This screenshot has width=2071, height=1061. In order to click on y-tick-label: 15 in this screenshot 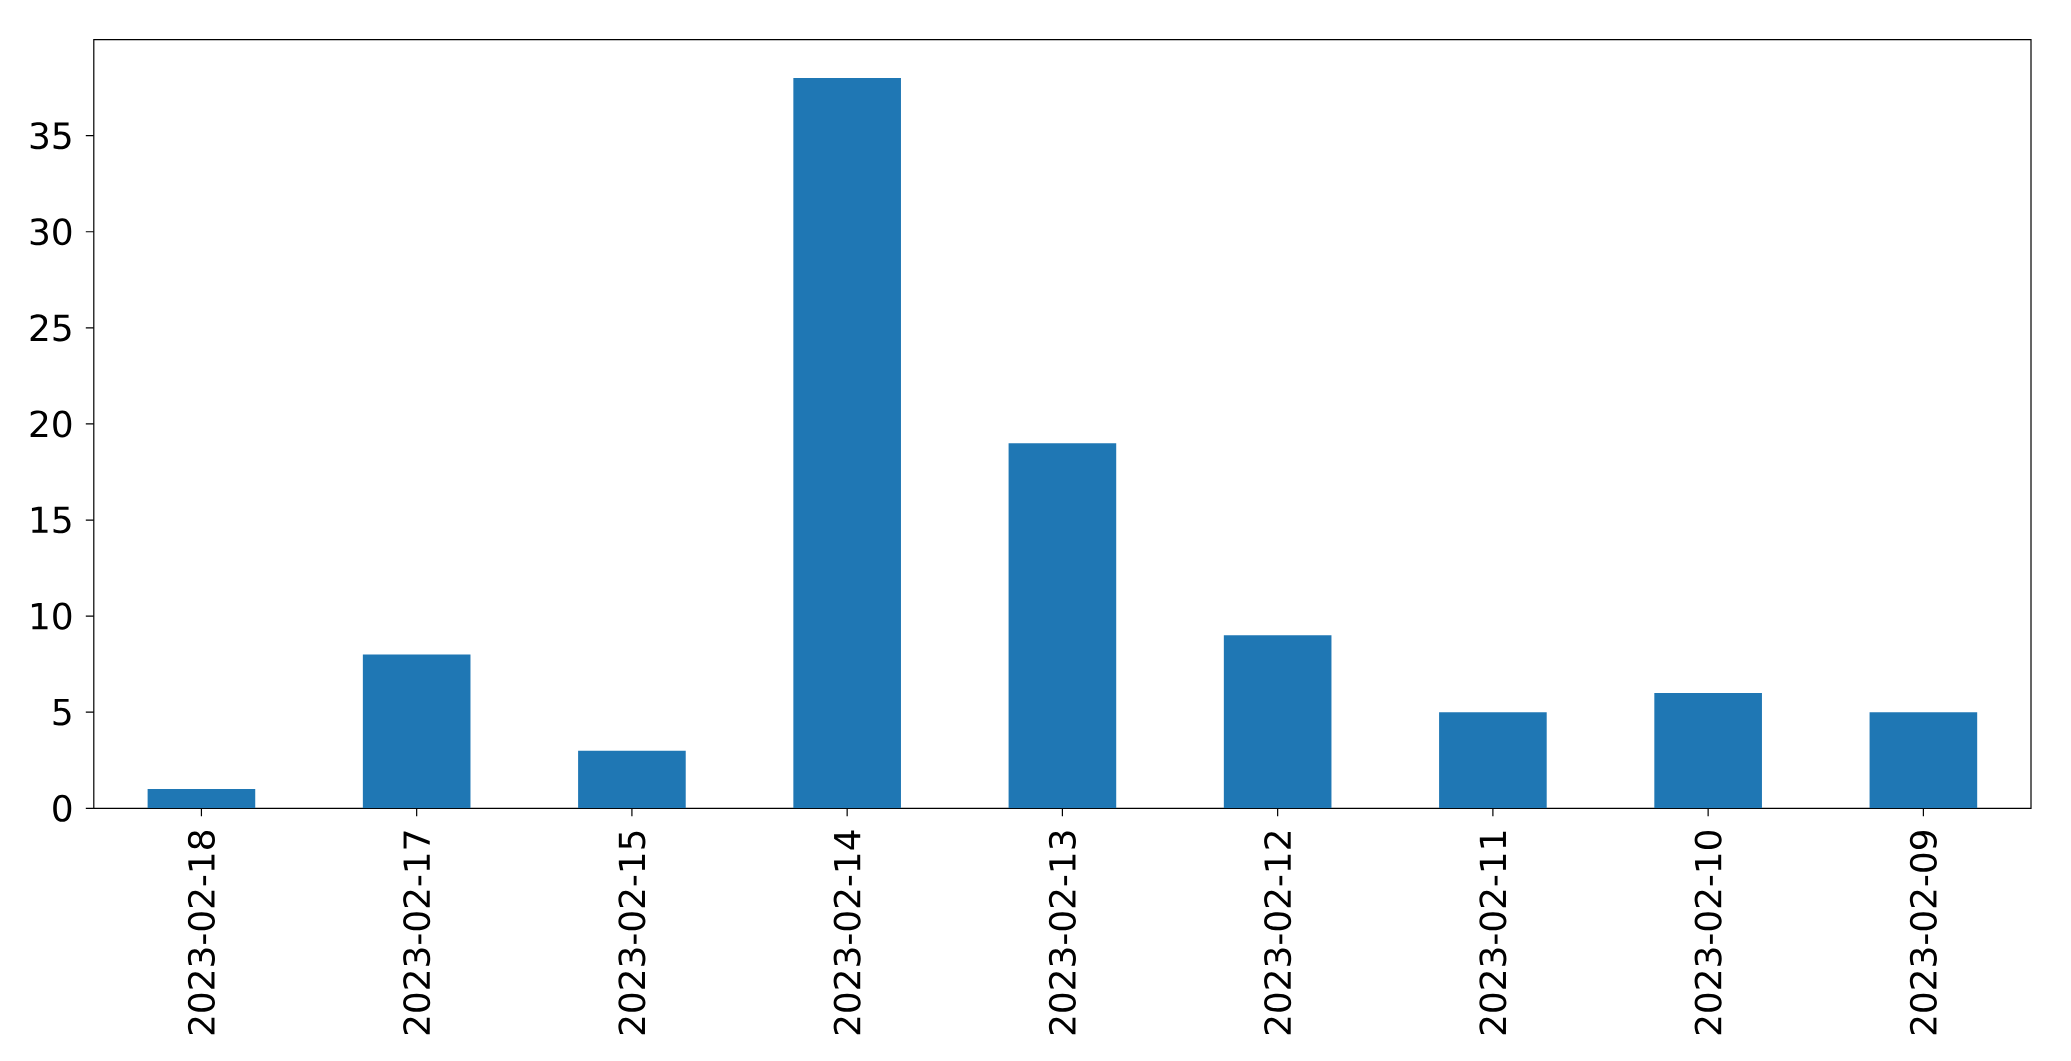, I will do `click(51, 520)`.